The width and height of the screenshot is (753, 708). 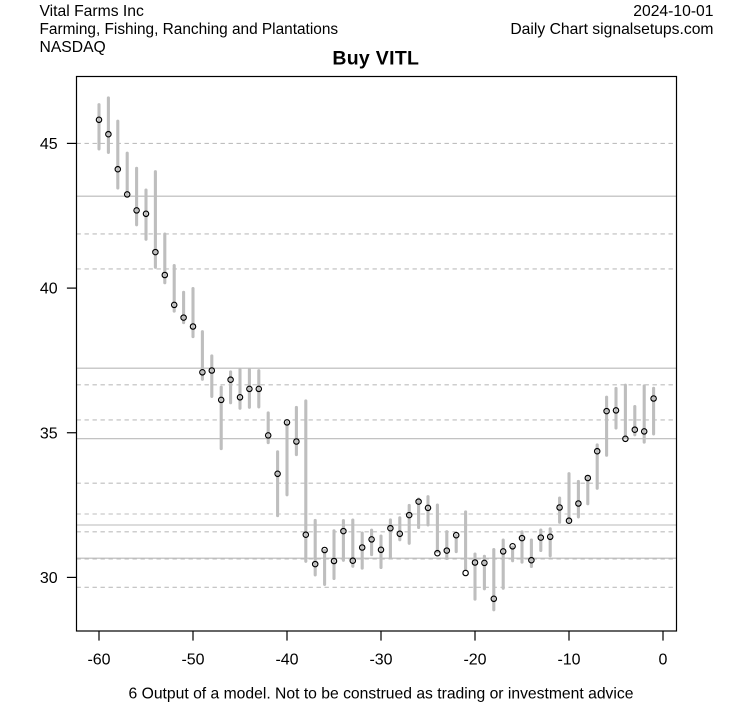 What do you see at coordinates (380, 660) in the screenshot?
I see `svg-text: -30` at bounding box center [380, 660].